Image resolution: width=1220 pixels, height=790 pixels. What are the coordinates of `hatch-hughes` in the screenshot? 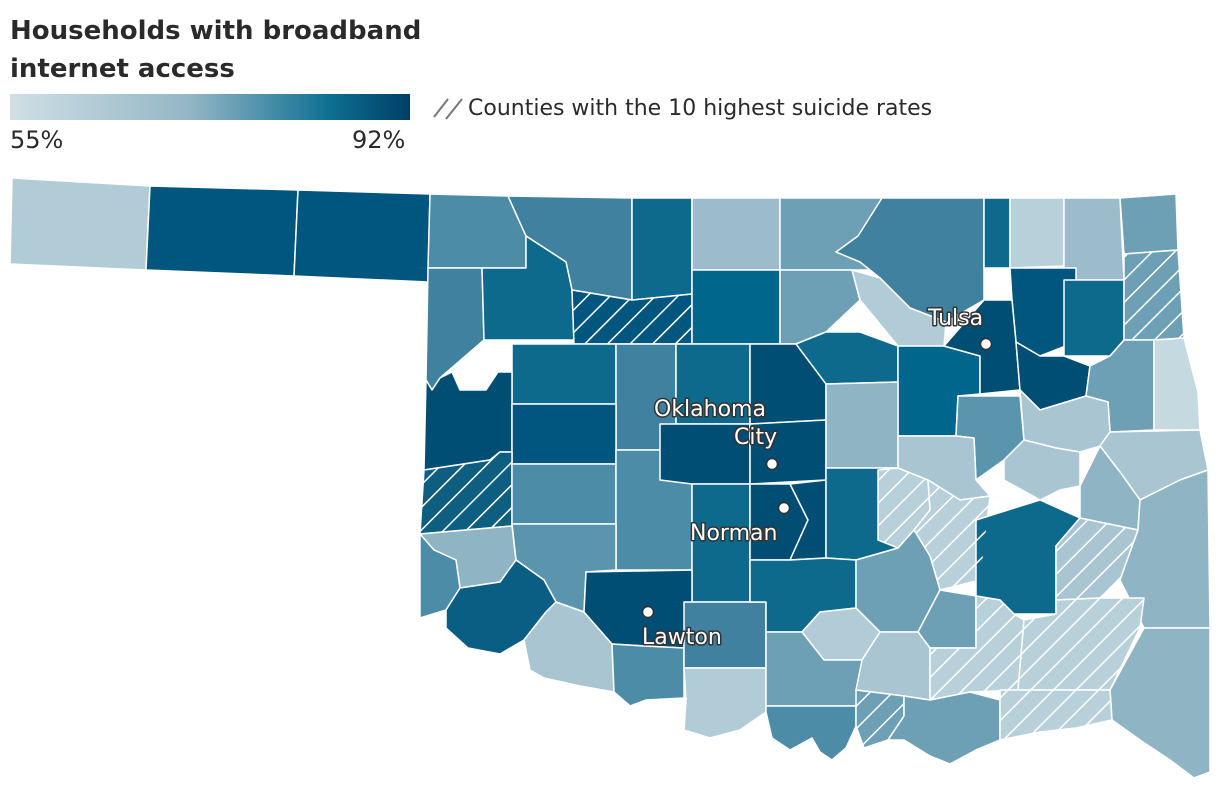 It's located at (952, 535).